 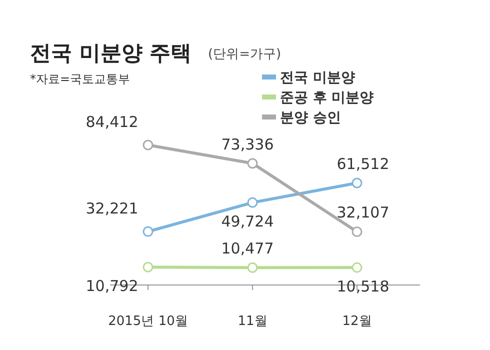 What do you see at coordinates (111, 53) in the screenshot?
I see `chart-title: 전국 미분양 주택` at bounding box center [111, 53].